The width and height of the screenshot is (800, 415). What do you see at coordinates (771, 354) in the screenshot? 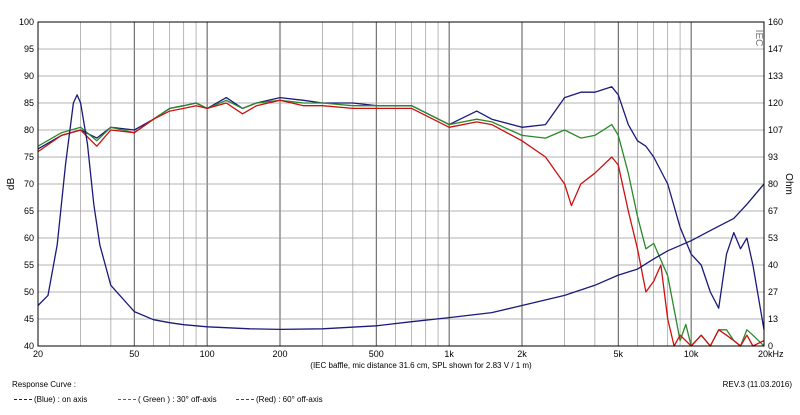
I see `x-tick-label: 20kHz` at bounding box center [771, 354].